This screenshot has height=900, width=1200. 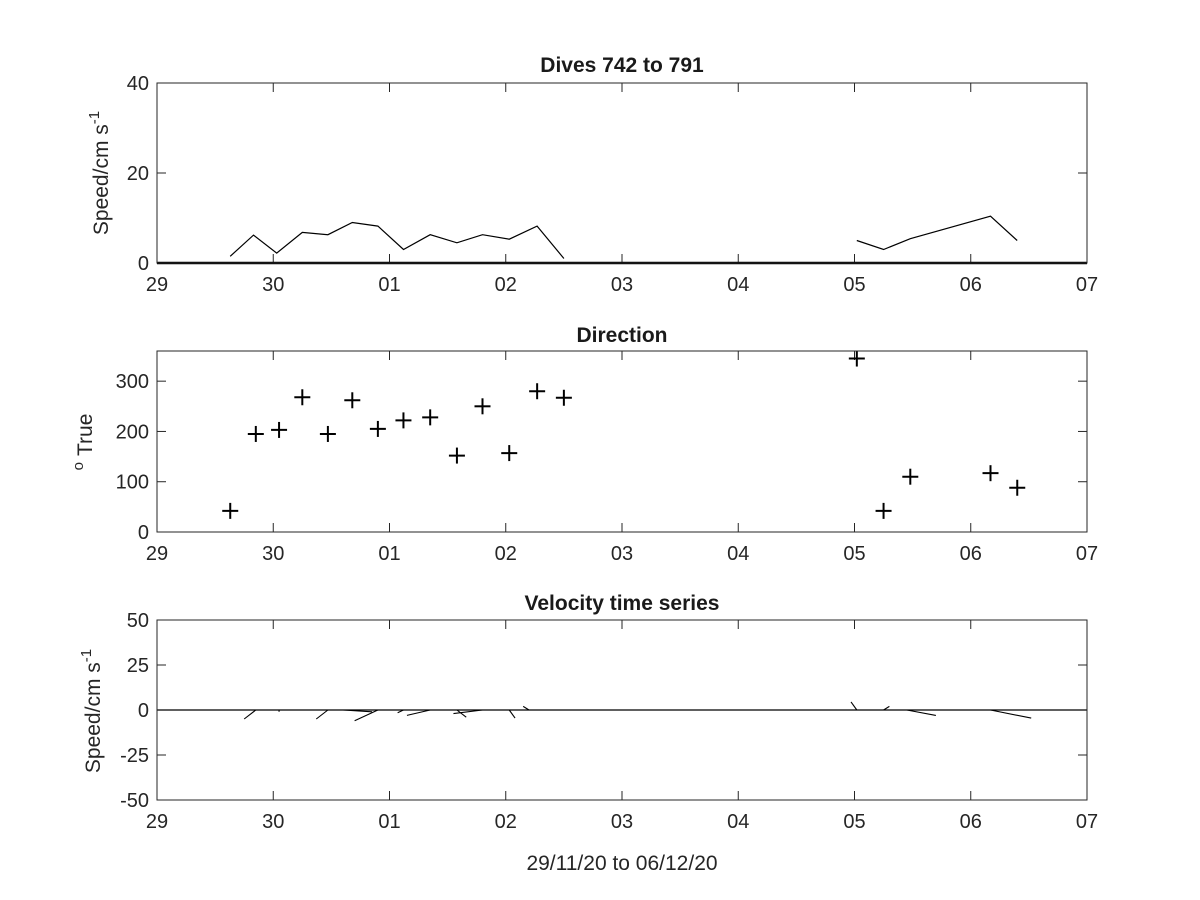 I want to click on speed-panel-title: Dives 742 to 791, so click(x=622, y=65).